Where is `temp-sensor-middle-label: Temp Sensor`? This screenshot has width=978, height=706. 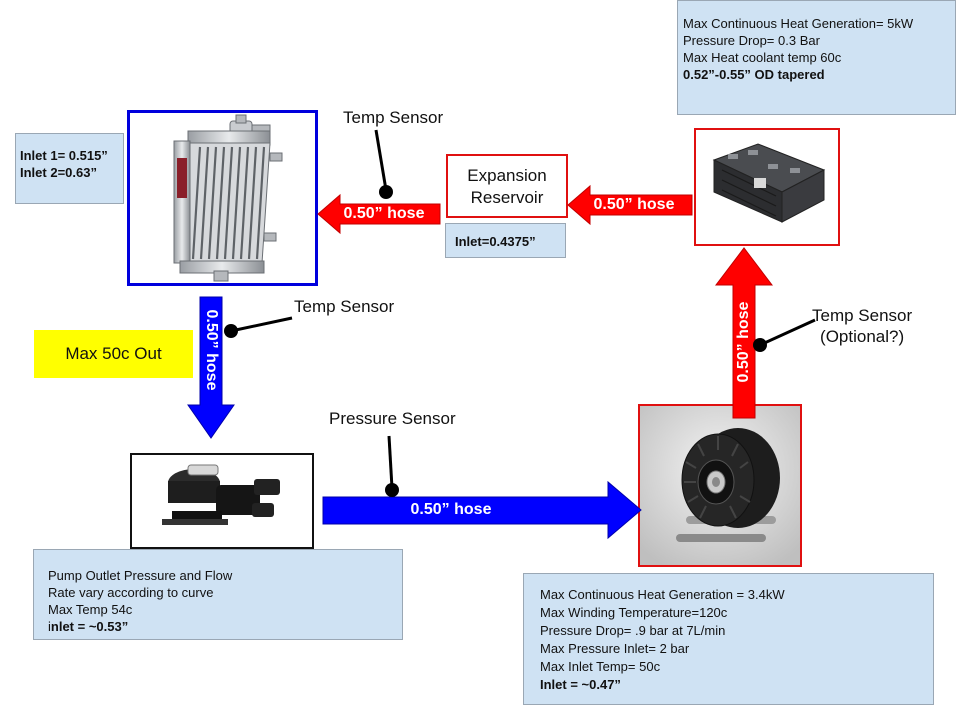 temp-sensor-middle-label: Temp Sensor is located at coordinates (344, 306).